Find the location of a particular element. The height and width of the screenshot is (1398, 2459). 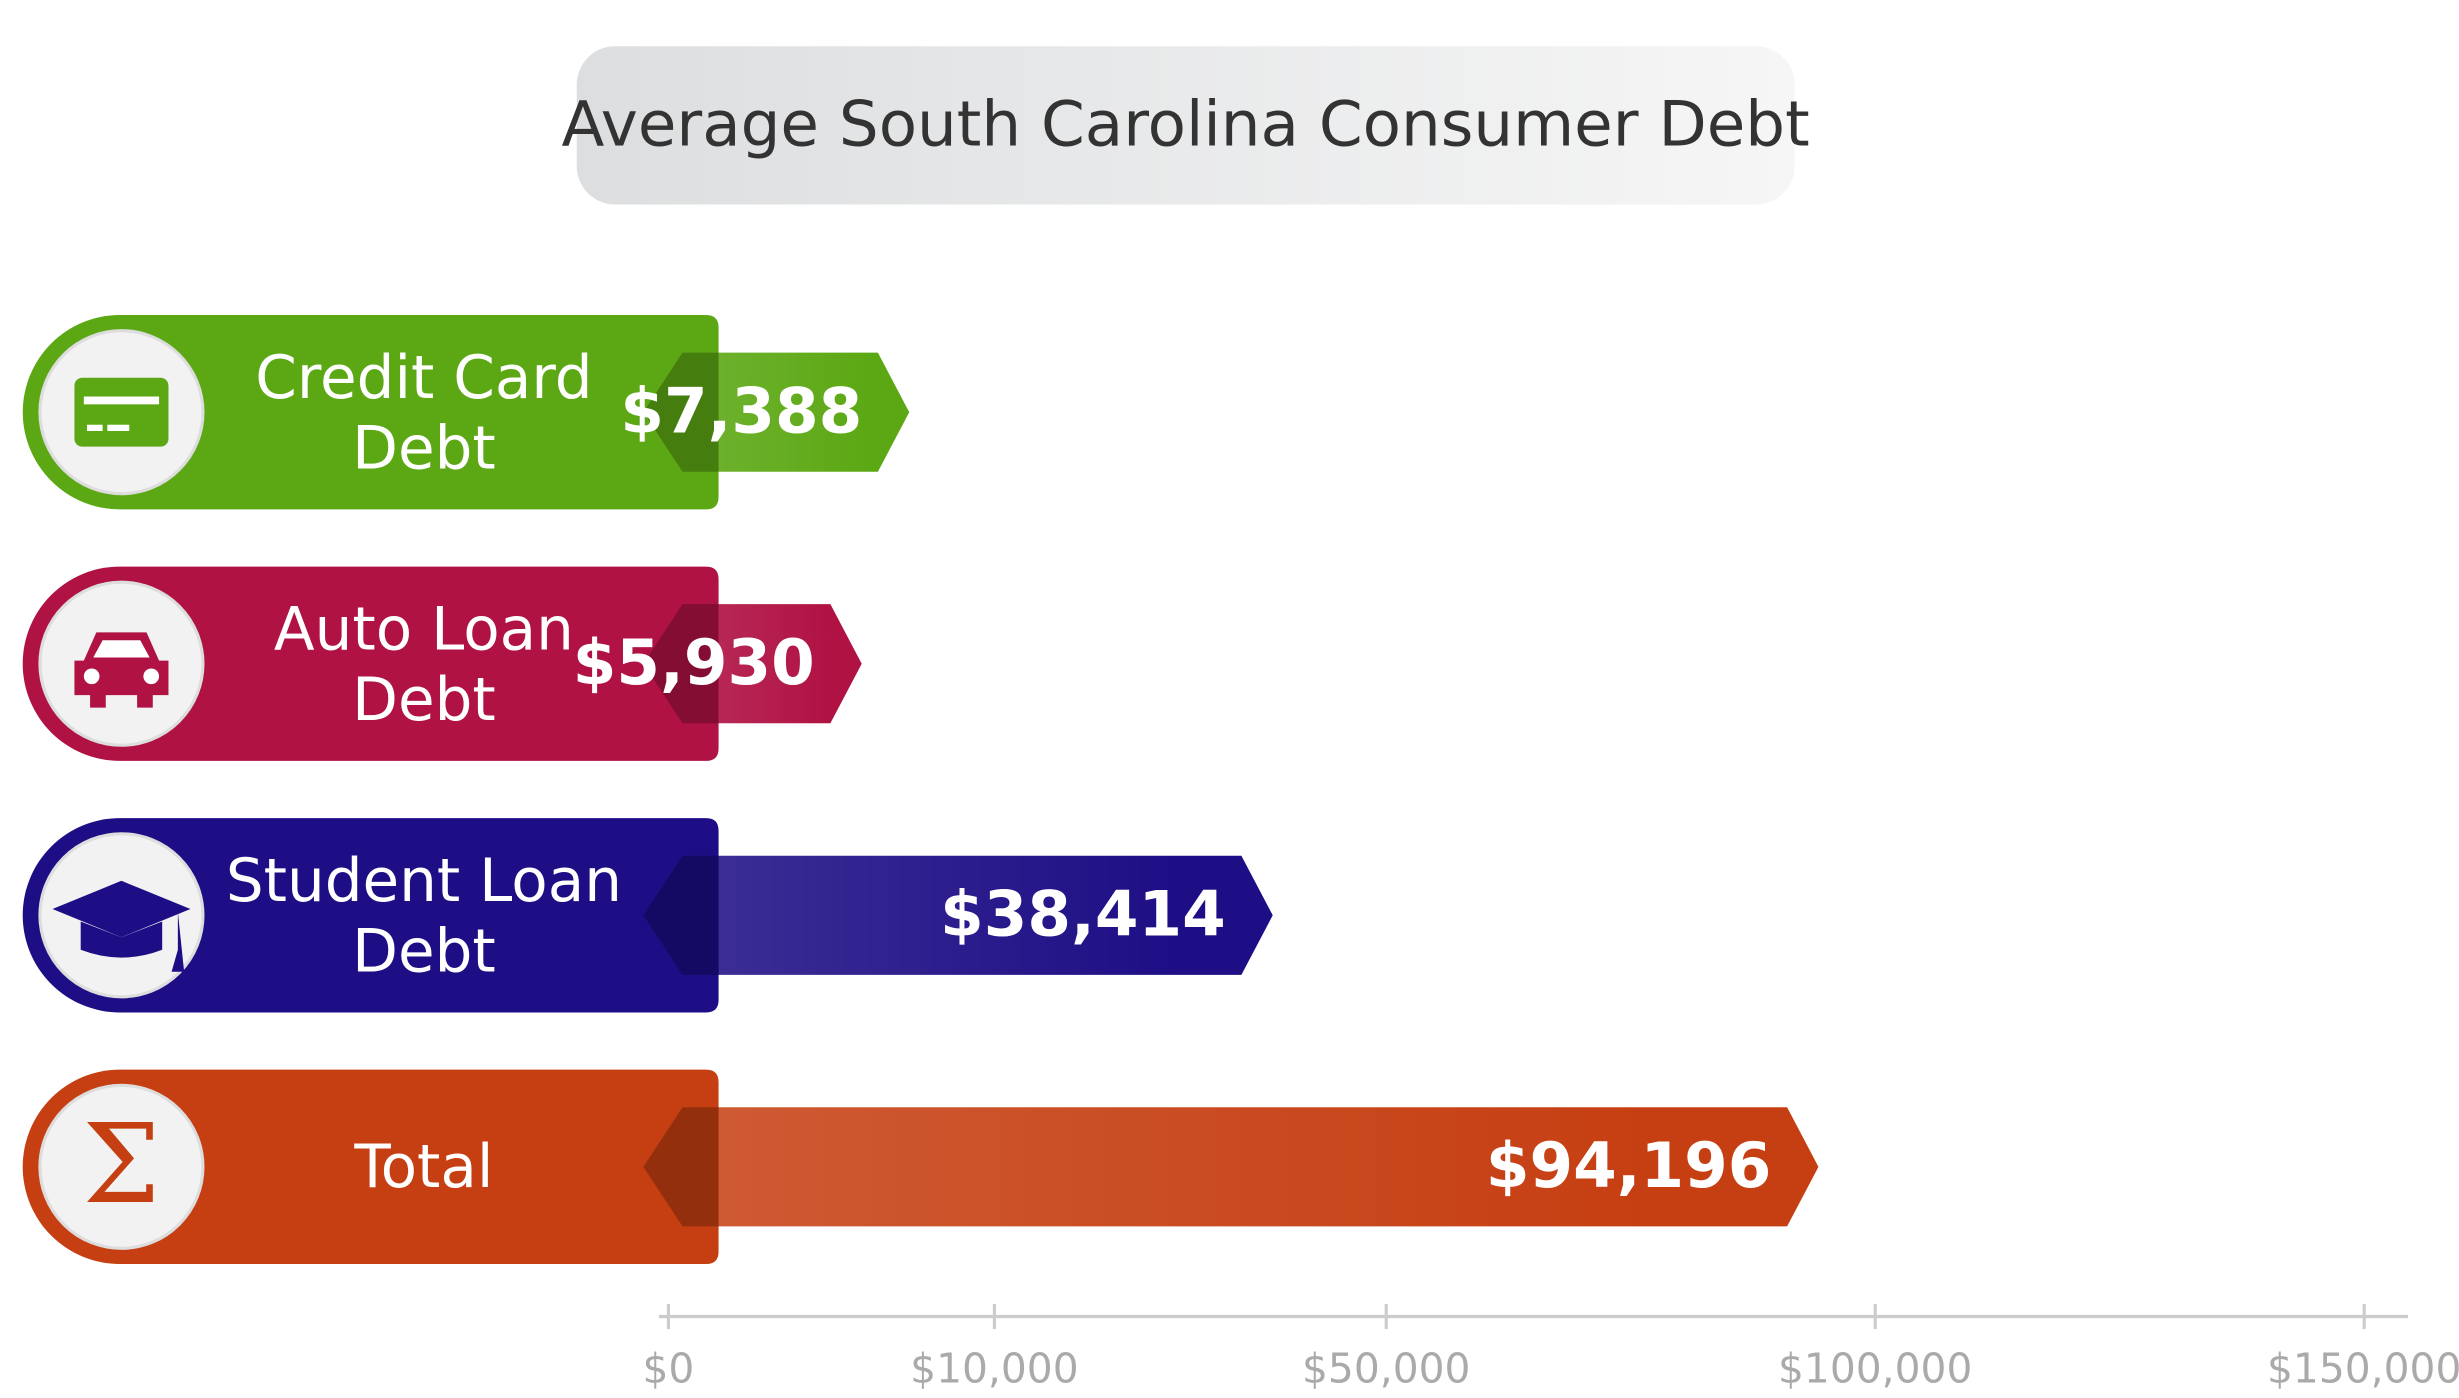

x-tick-label: $150,000 is located at coordinates (2363, 1368).